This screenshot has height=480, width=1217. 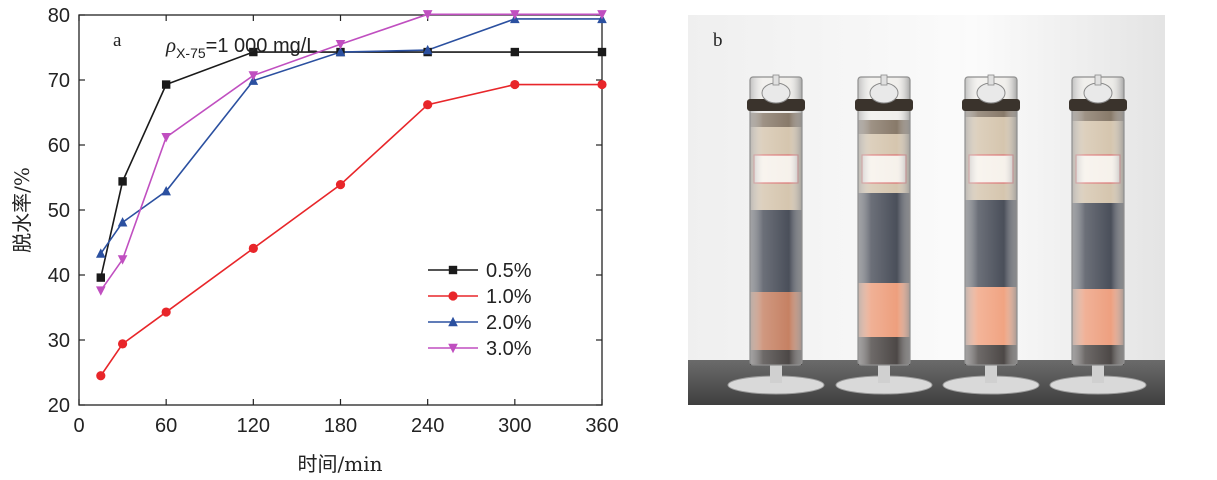 What do you see at coordinates (59, 276) in the screenshot?
I see `y-tick-label: 40` at bounding box center [59, 276].